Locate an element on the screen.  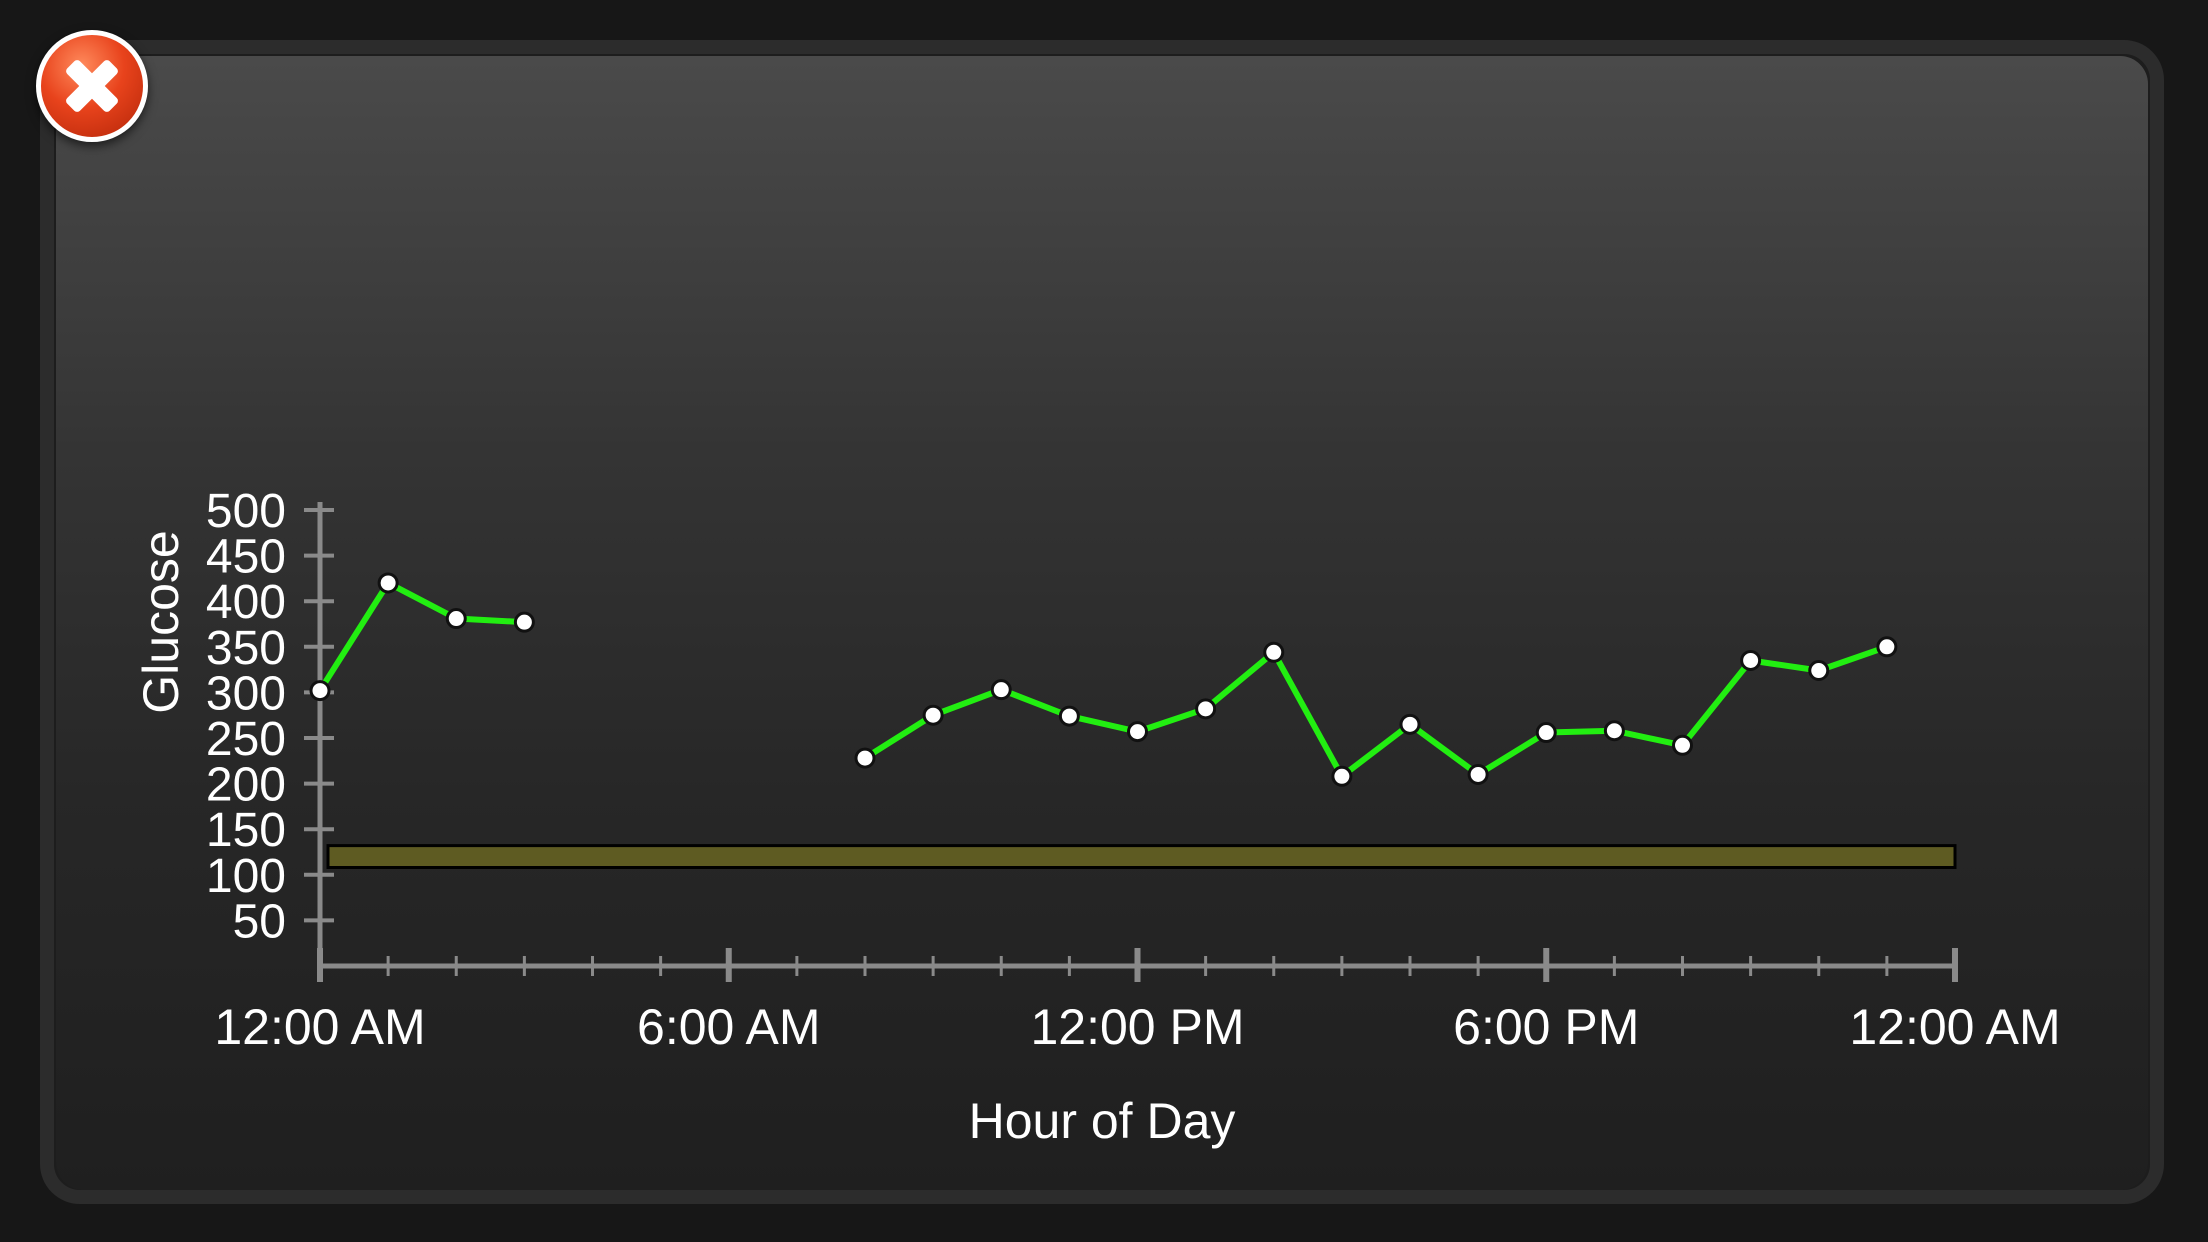
y-tick-label: 450 is located at coordinates (246, 557).